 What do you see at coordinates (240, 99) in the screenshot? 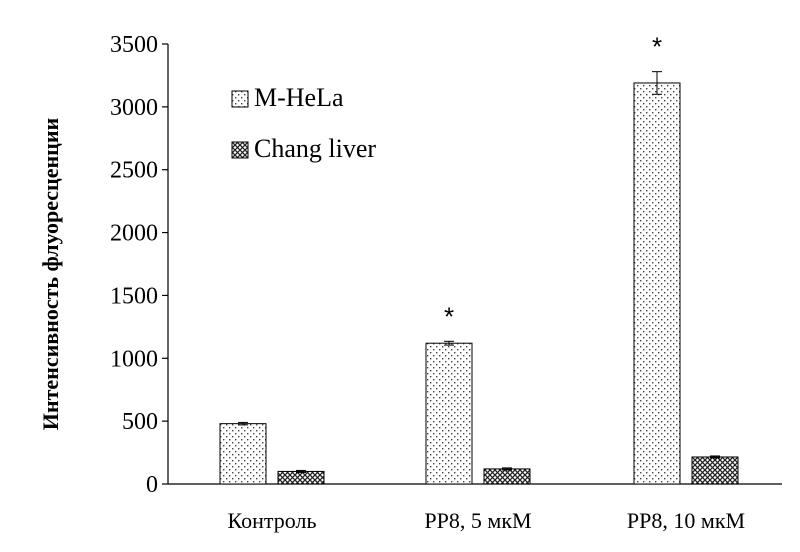
I see `legend-swatch-m-hela` at bounding box center [240, 99].